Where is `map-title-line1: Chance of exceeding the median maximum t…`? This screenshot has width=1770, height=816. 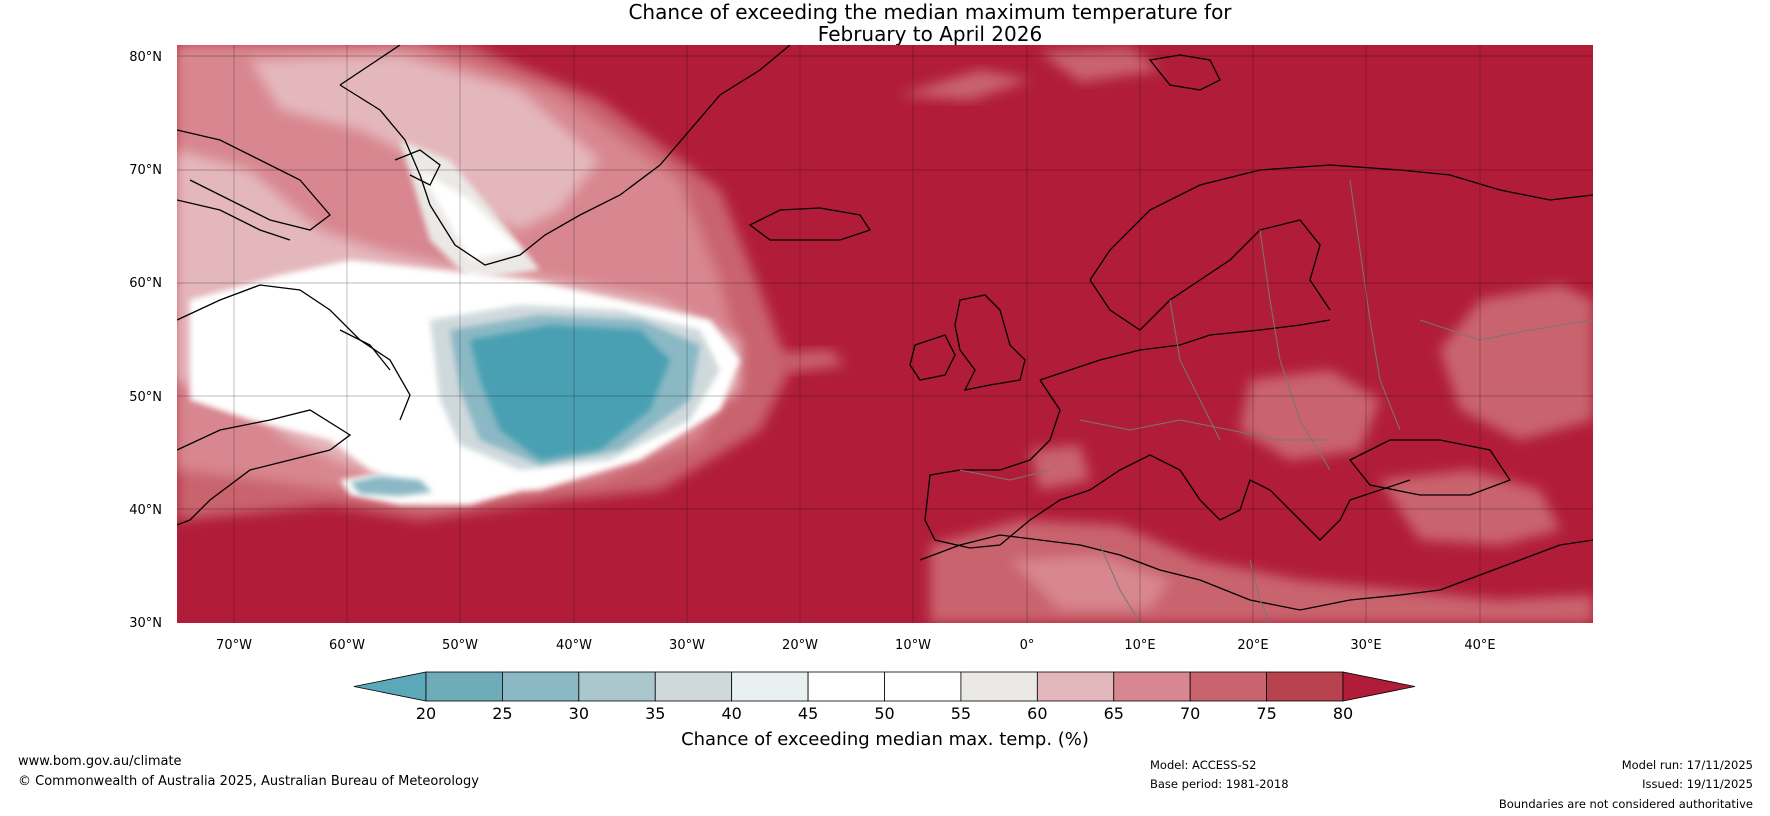 map-title-line1: Chance of exceeding the median maximum t… is located at coordinates (930, 12).